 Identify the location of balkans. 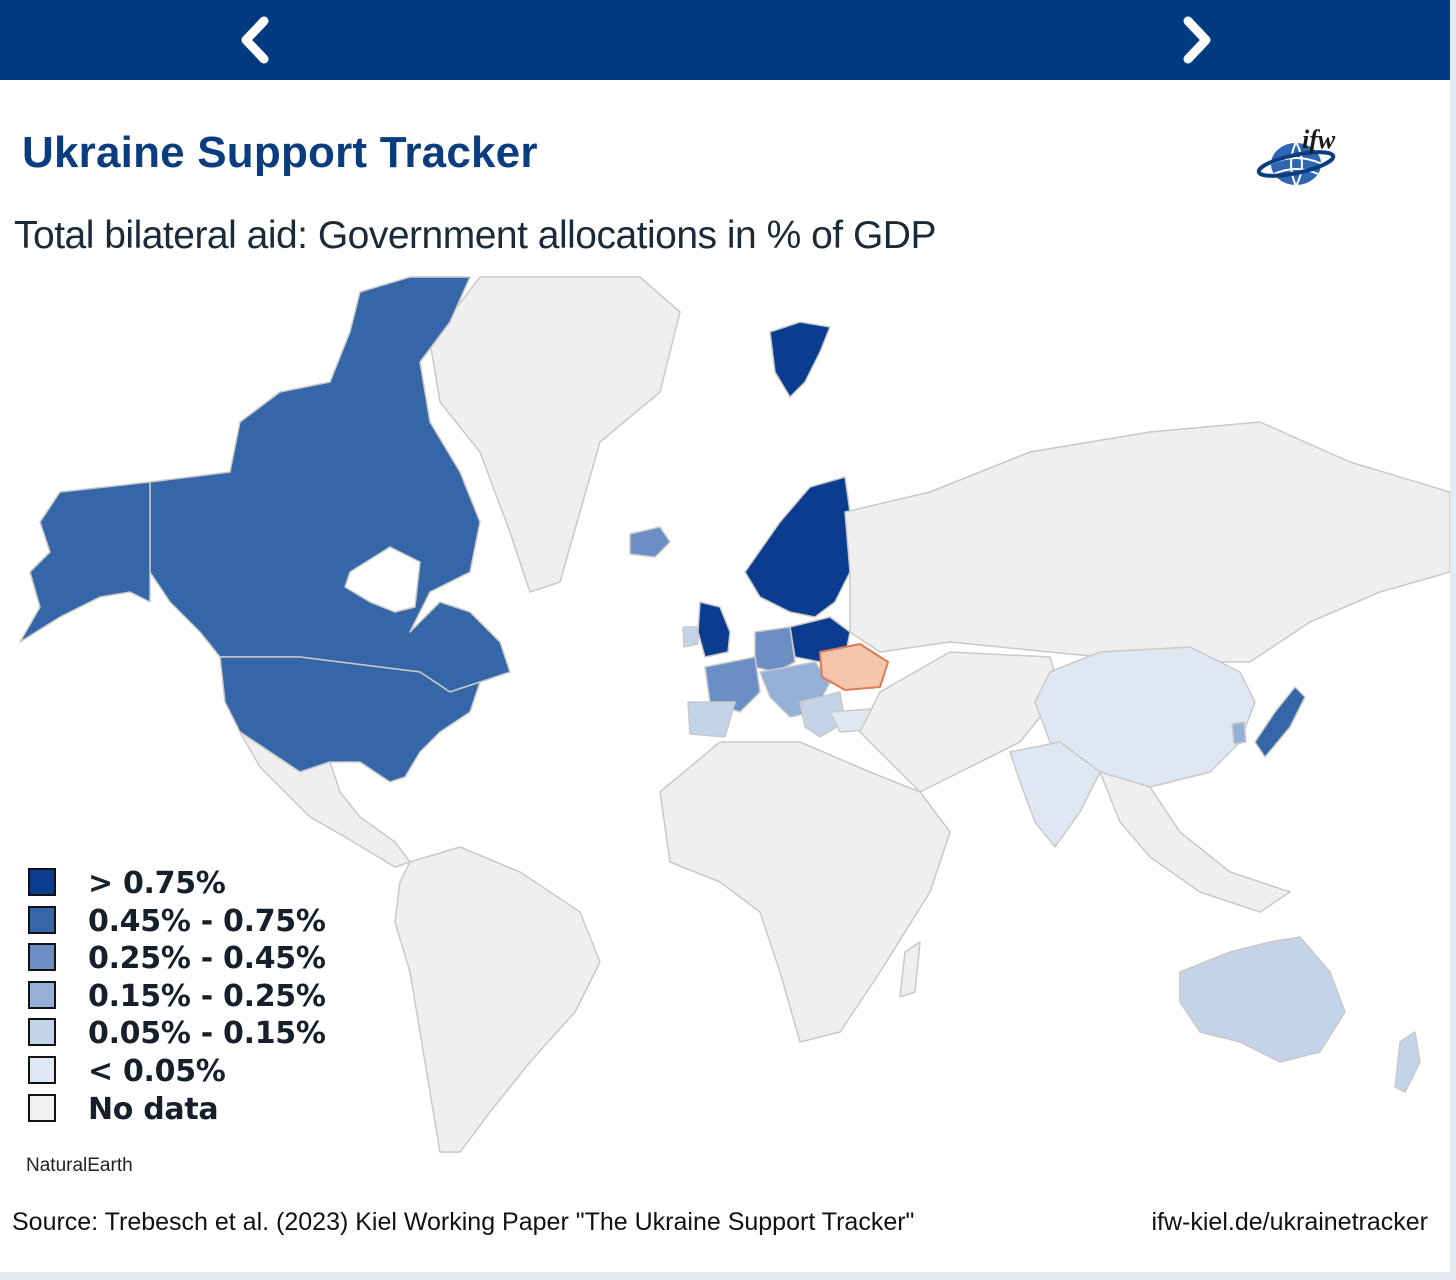
(822, 714).